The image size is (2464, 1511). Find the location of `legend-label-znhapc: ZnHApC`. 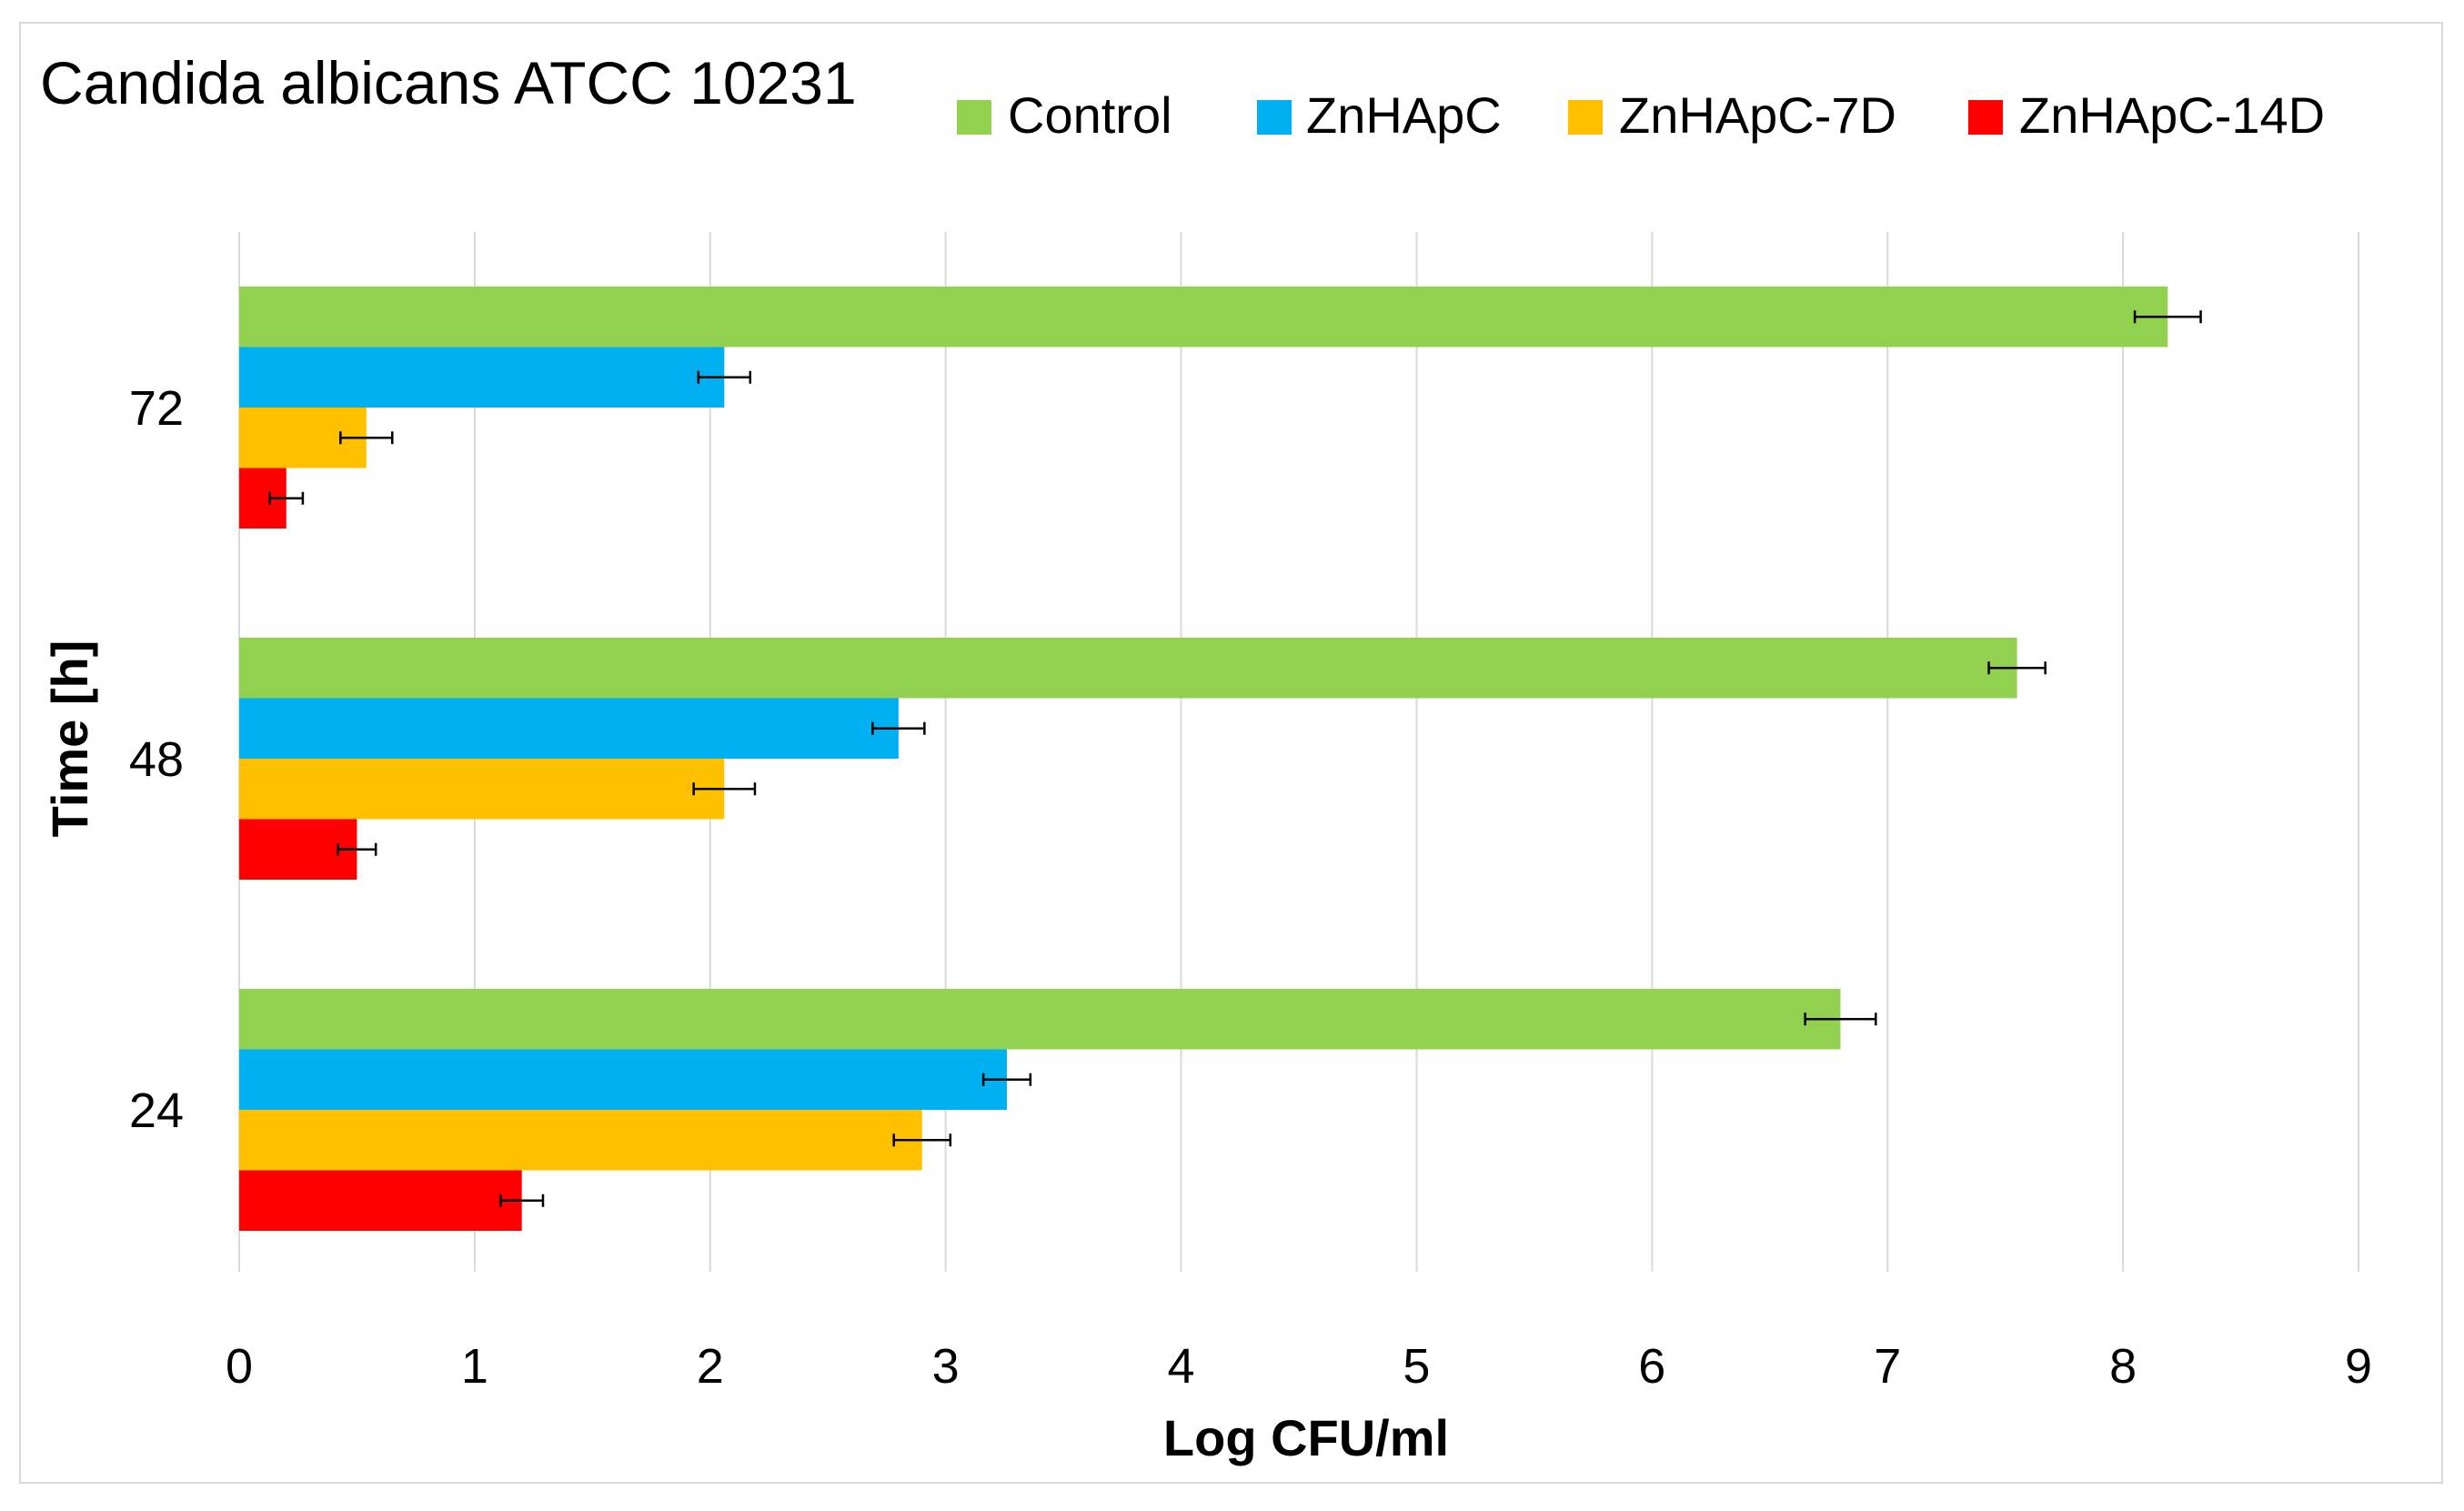

legend-label-znhapc: ZnHApC is located at coordinates (1404, 115).